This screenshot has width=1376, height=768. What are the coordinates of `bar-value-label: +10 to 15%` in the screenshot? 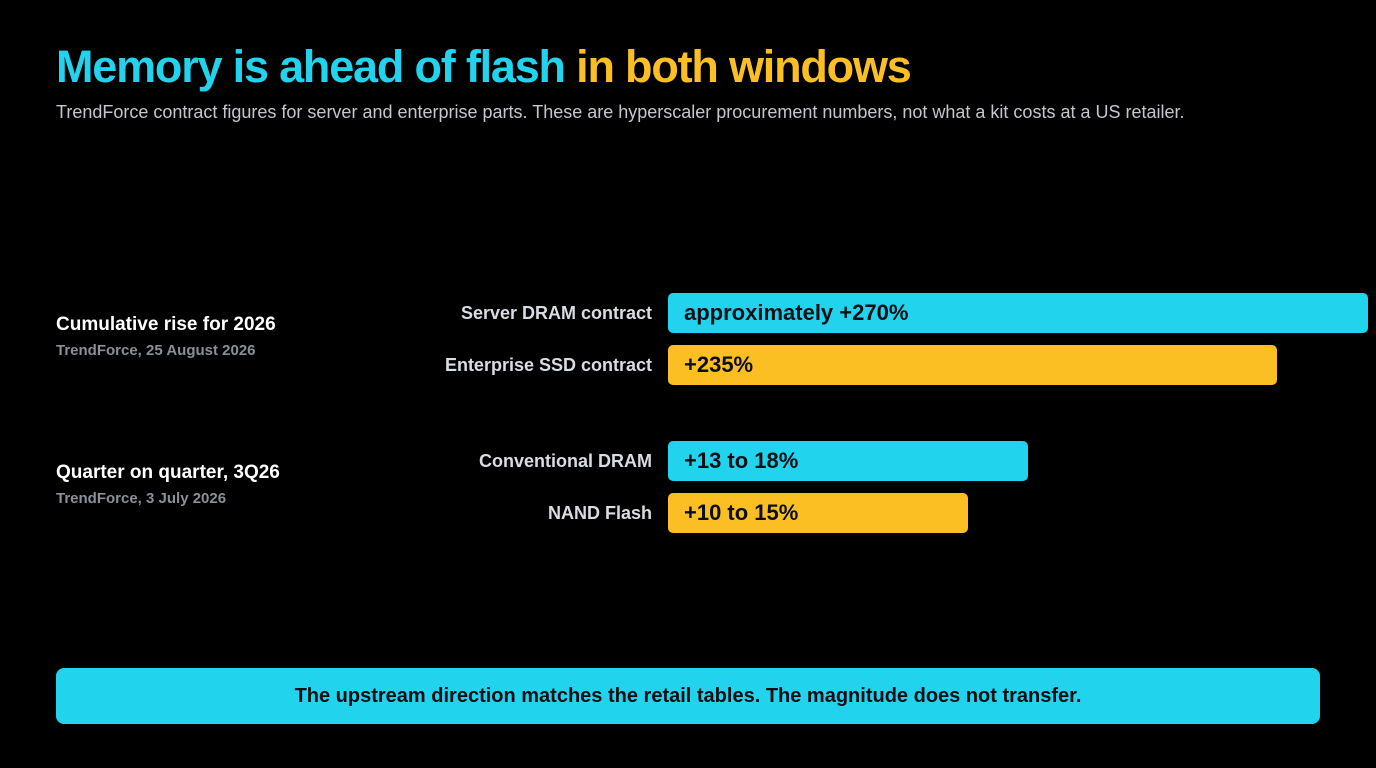 It's located at (741, 512).